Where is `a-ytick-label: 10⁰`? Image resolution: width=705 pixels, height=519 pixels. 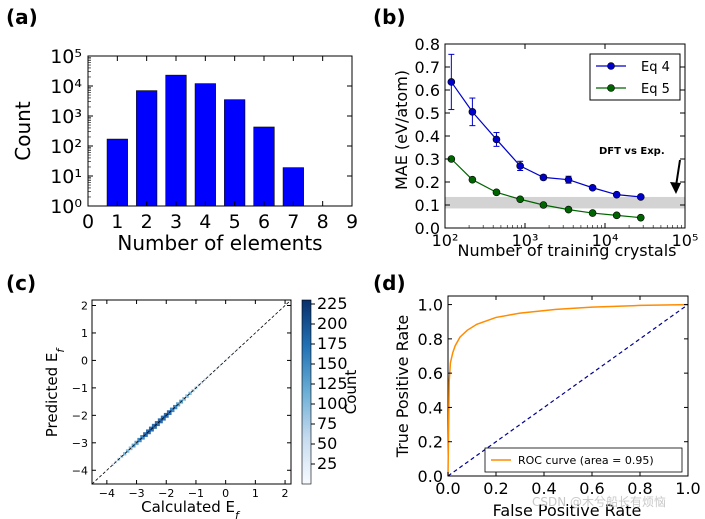 a-ytick-label: 10⁰ is located at coordinates (66, 207).